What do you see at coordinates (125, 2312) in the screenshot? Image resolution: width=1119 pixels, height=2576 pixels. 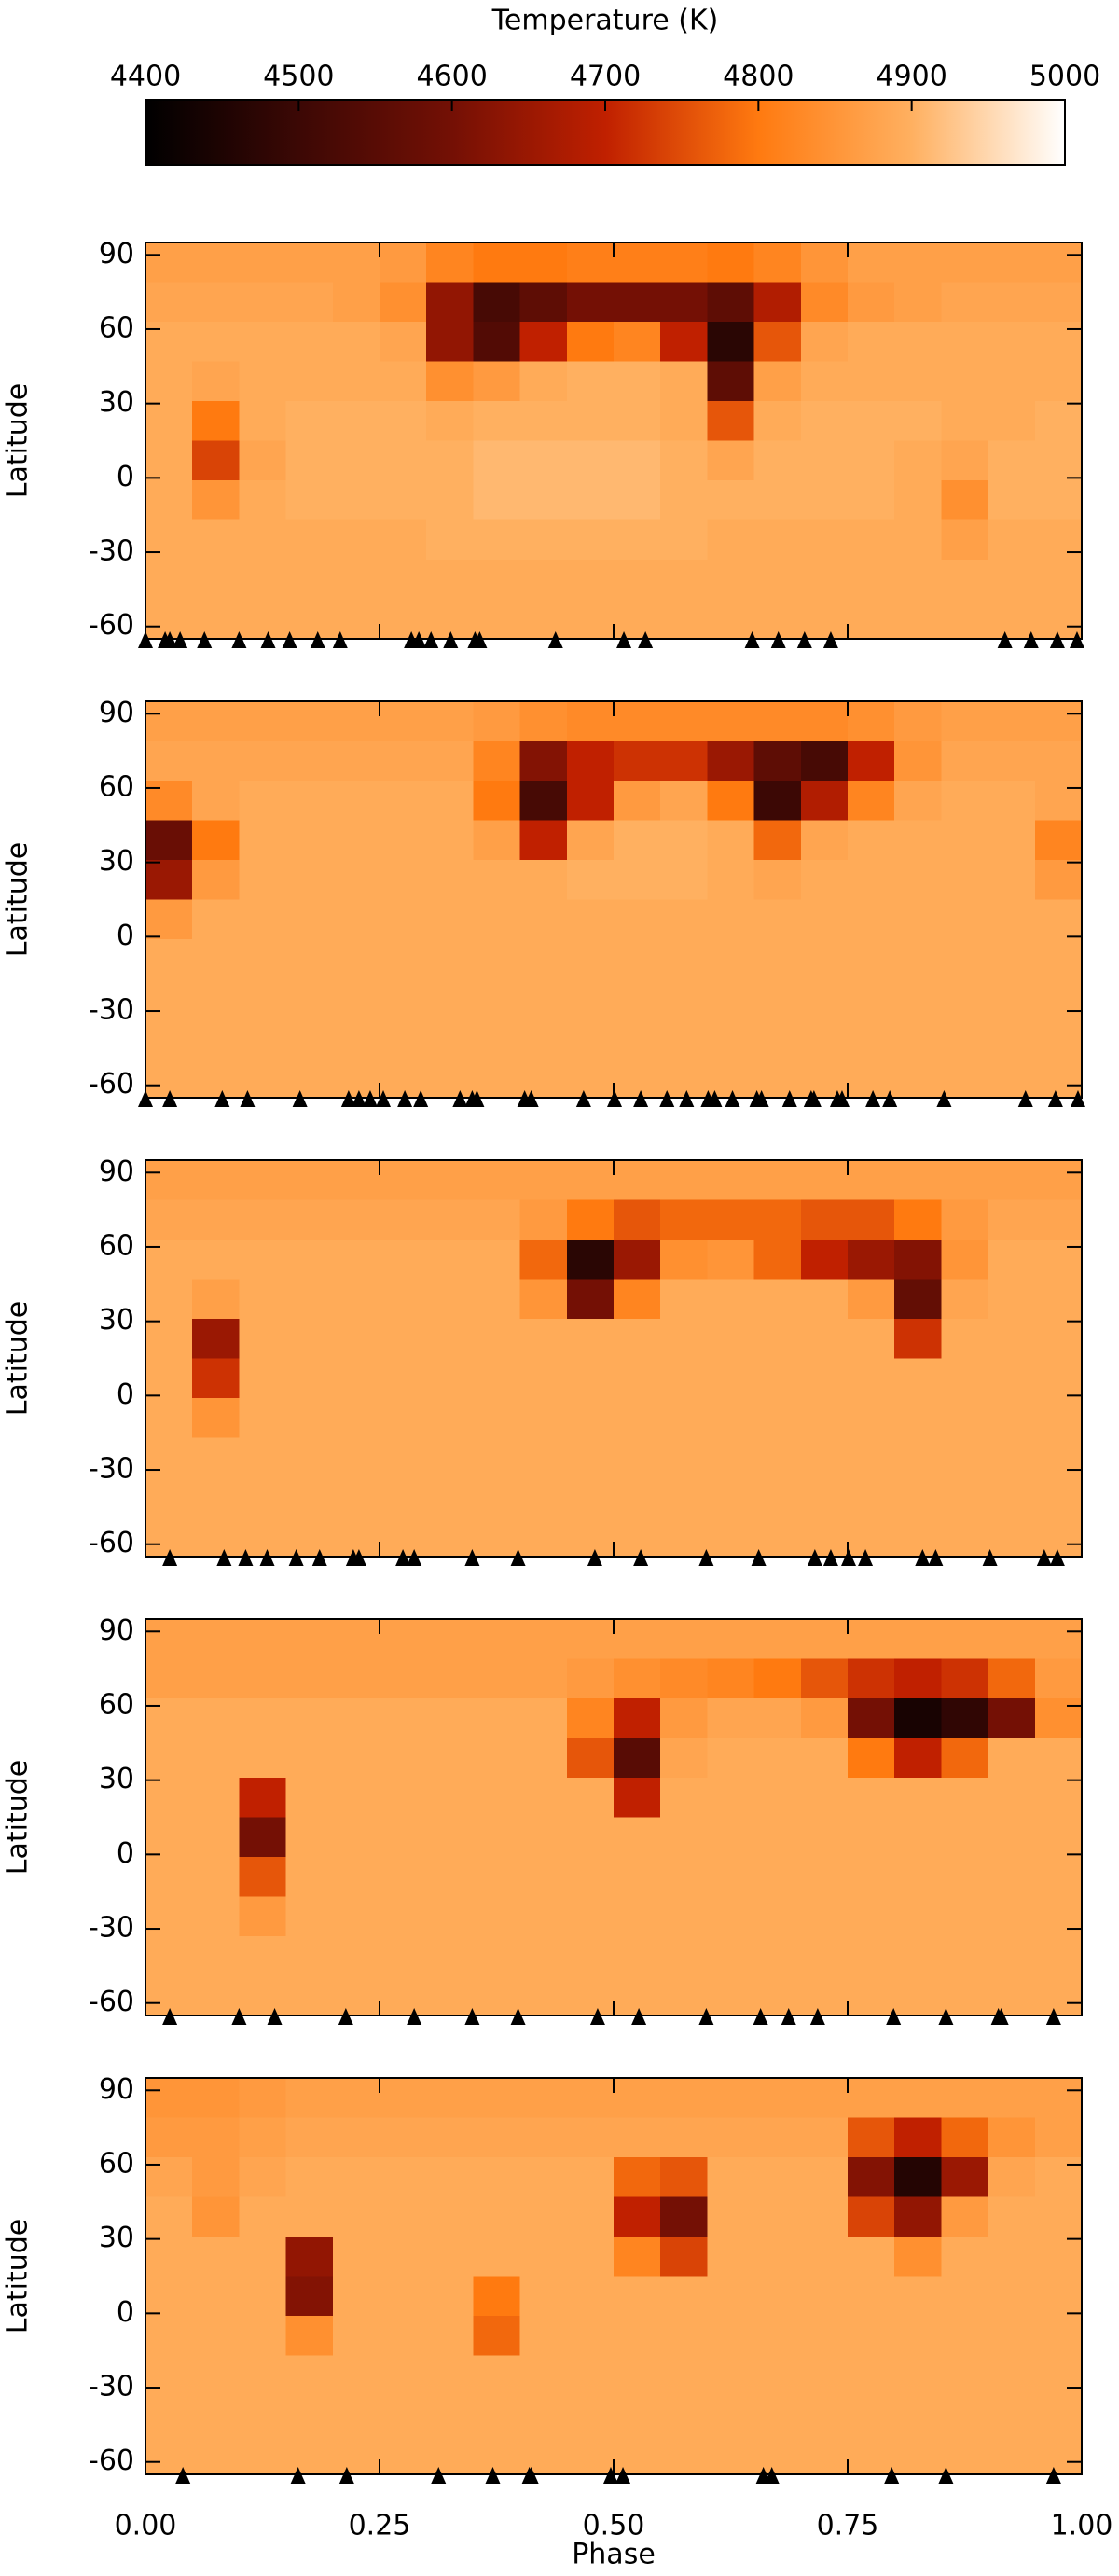 I see `y-tick-label: 0` at bounding box center [125, 2312].